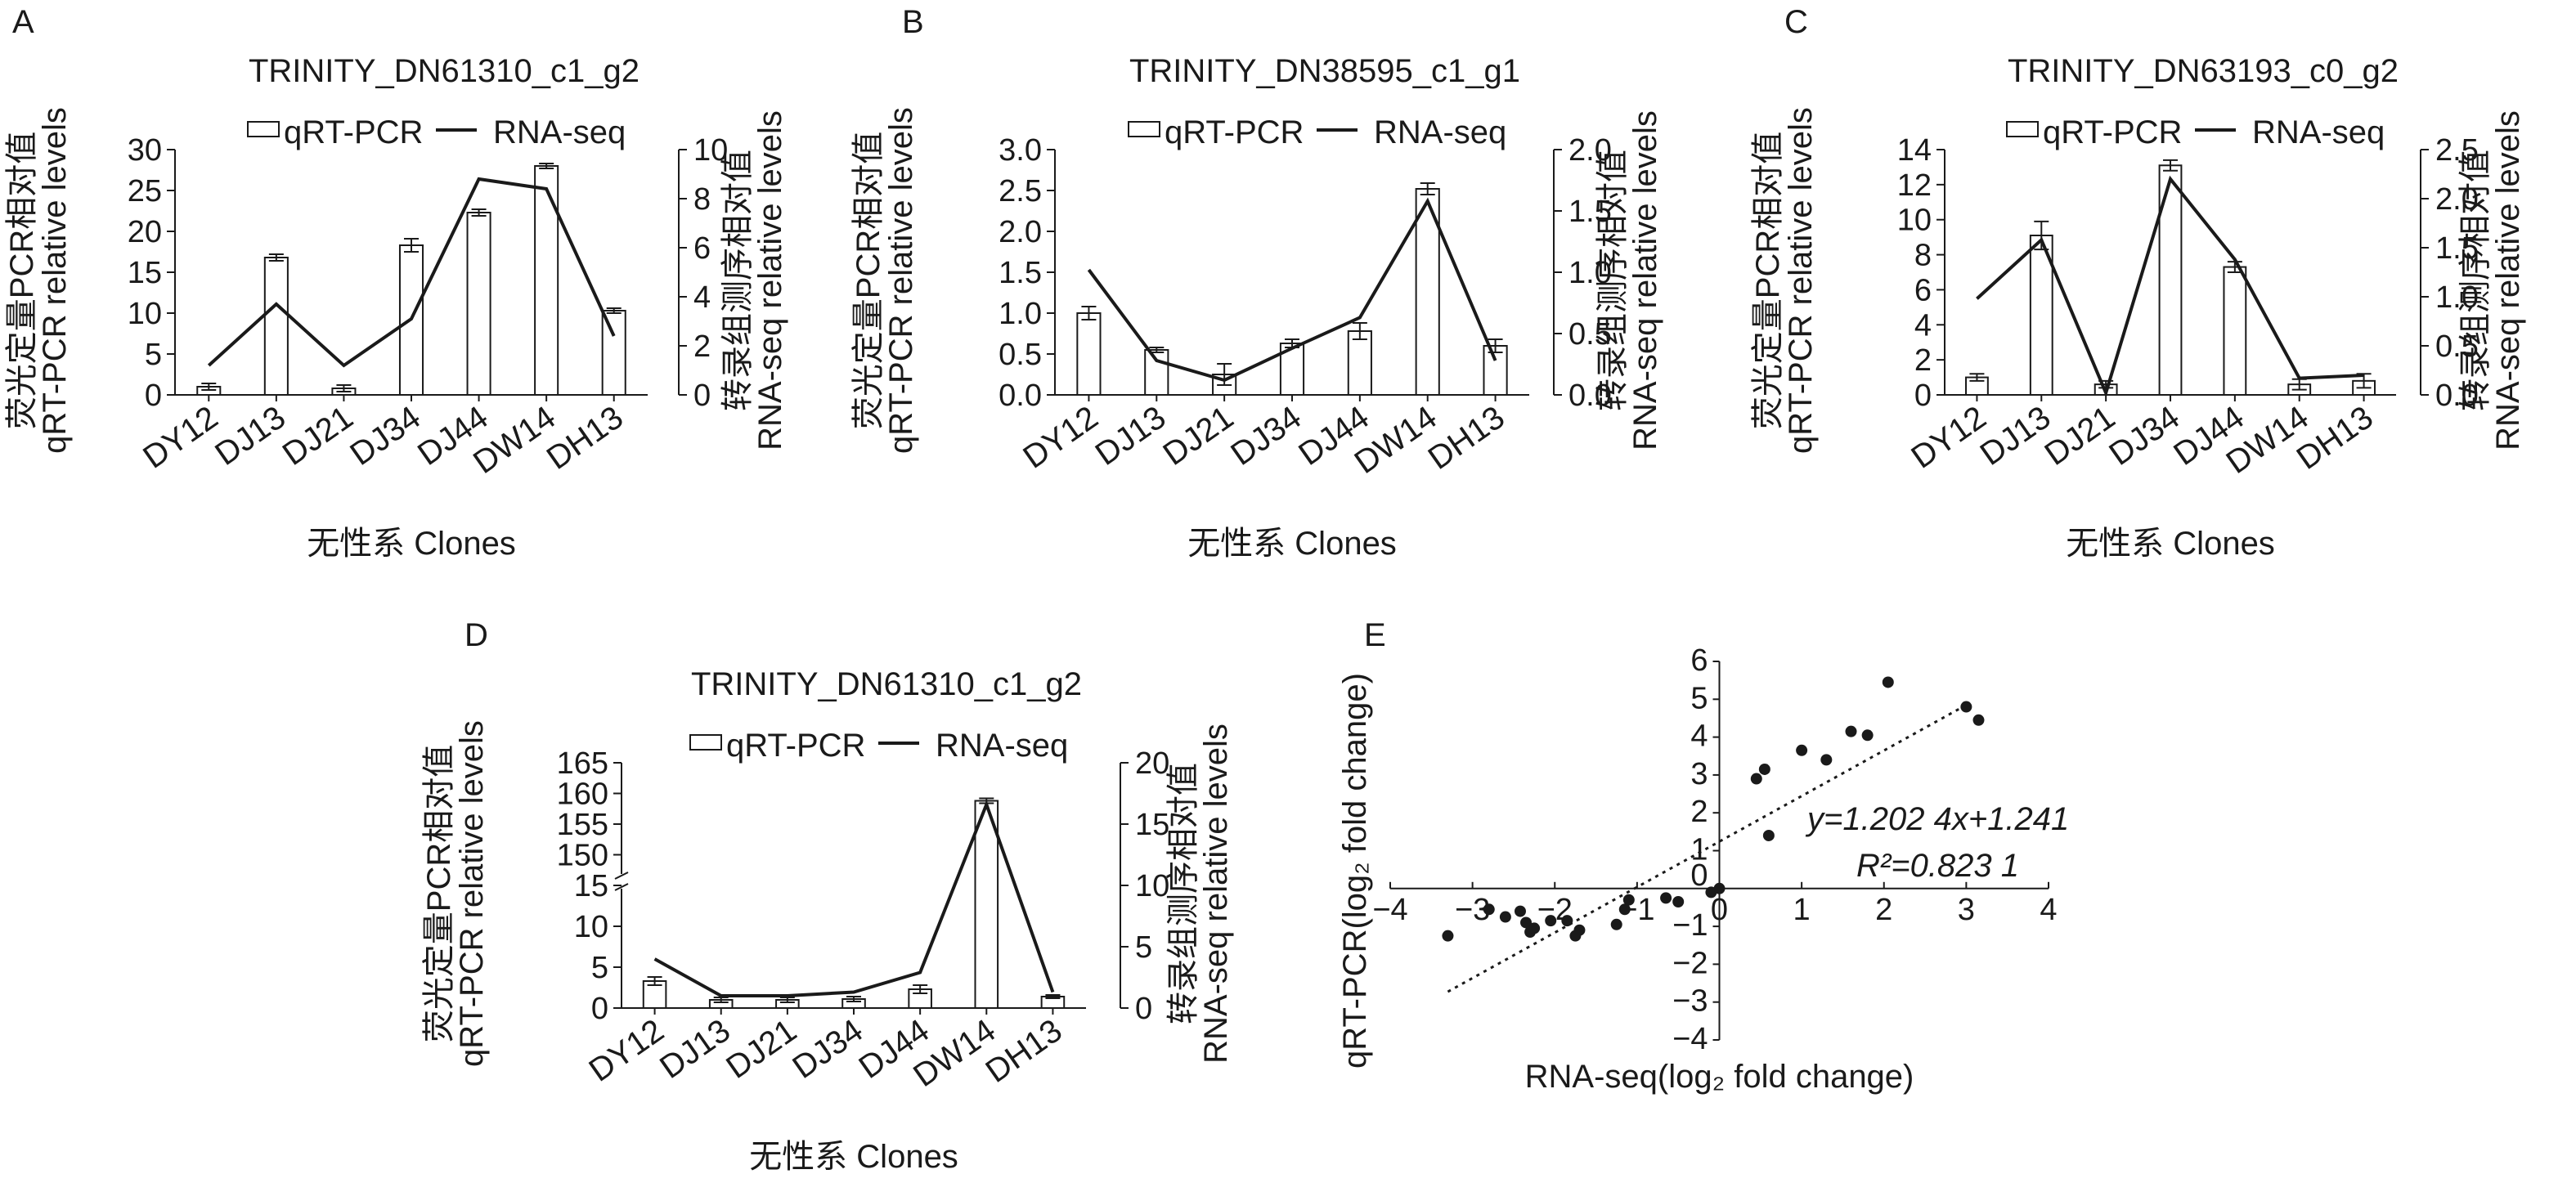  I want to click on legend: qRT-PCR RNA-seq, so click(878, 746).